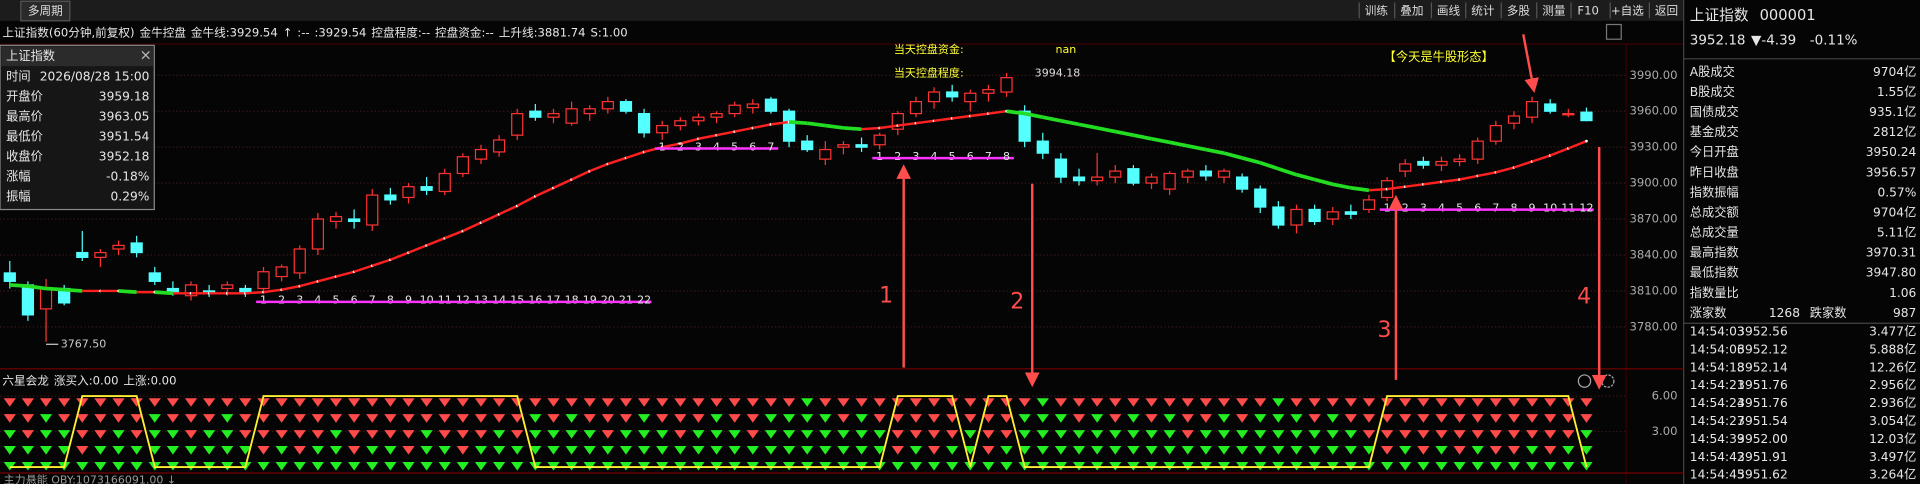 The image size is (1920, 484). I want to click on y-tick-label: 6.00, so click(1665, 396).